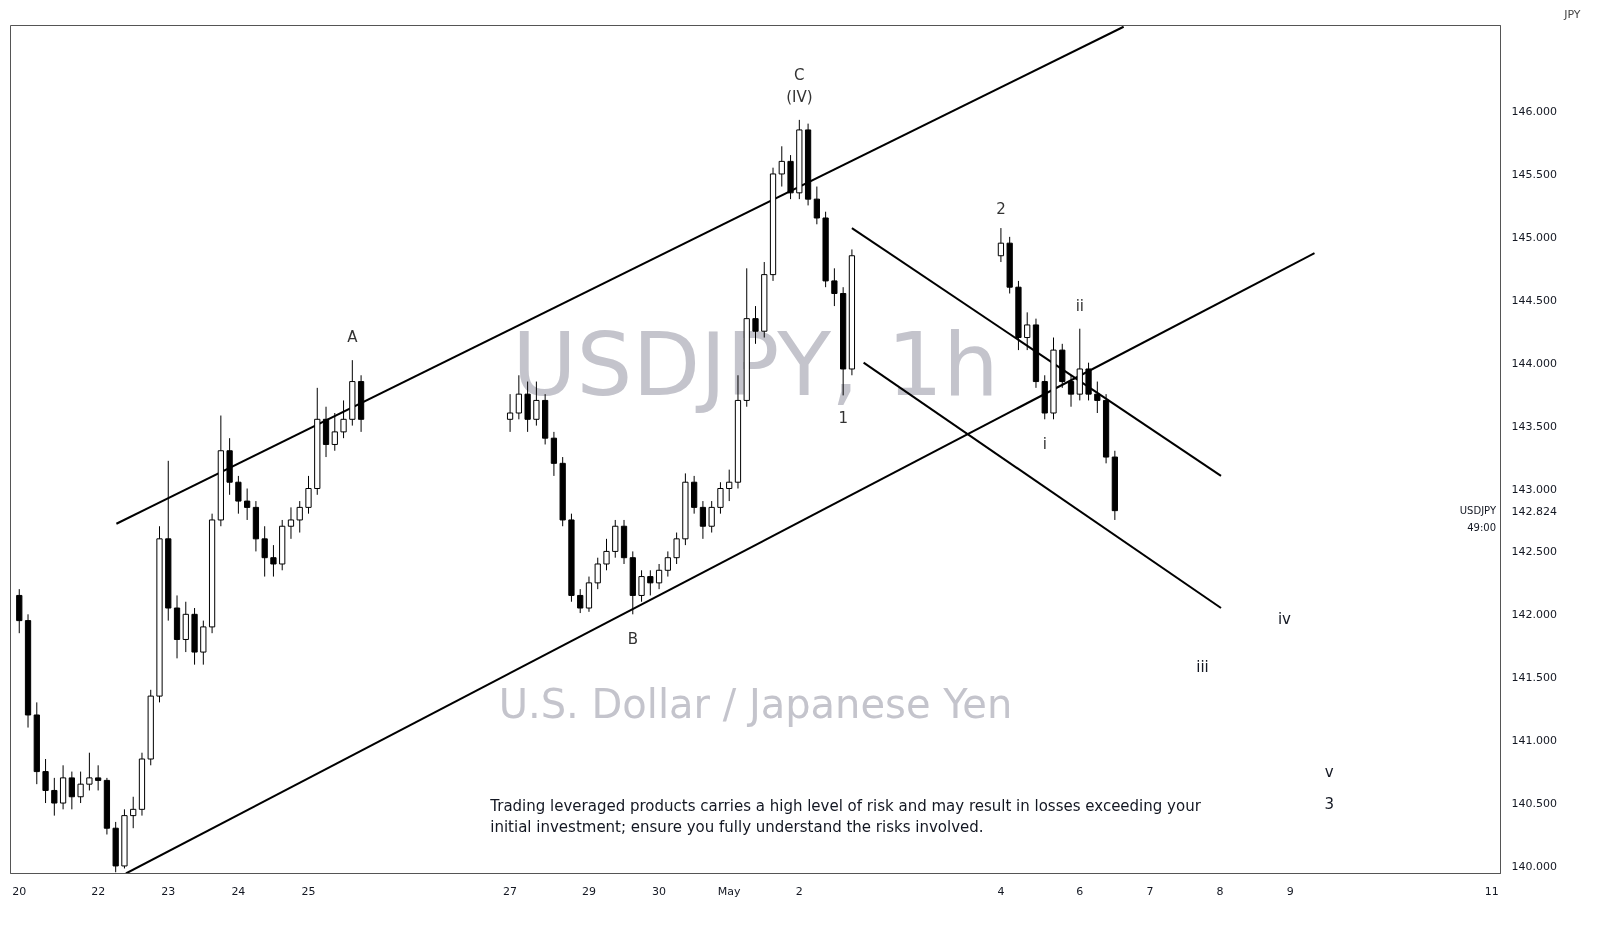 Image resolution: width=1600 pixels, height=952 pixels. I want to click on y-tick-label: 142.000, so click(1534, 615).